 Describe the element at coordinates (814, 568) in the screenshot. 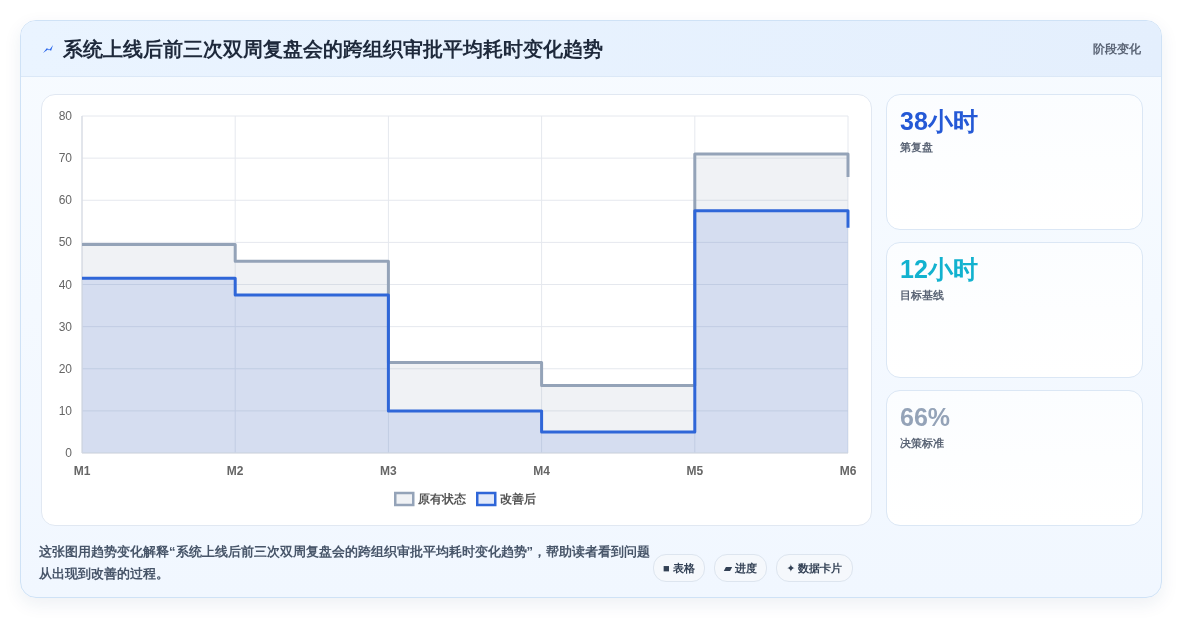

I see `text: ✦ 数据卡片` at that location.